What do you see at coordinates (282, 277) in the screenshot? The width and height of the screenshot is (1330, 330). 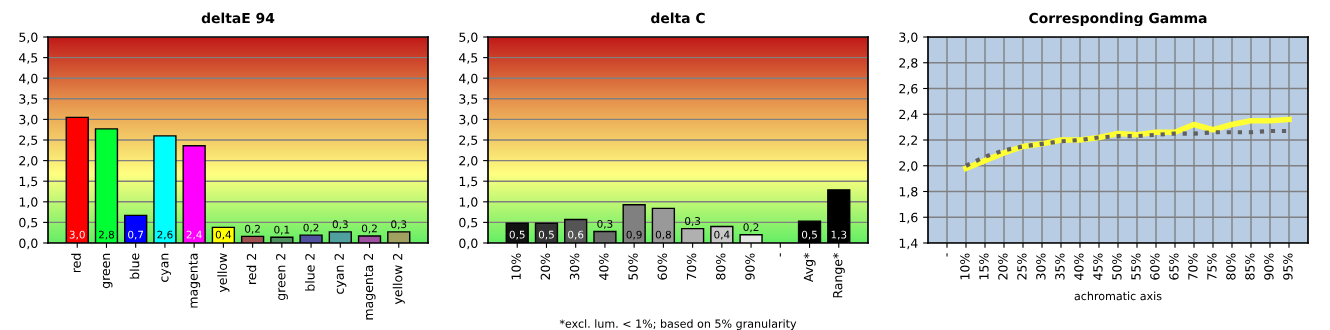 I see `x-tick-label: green 2` at bounding box center [282, 277].